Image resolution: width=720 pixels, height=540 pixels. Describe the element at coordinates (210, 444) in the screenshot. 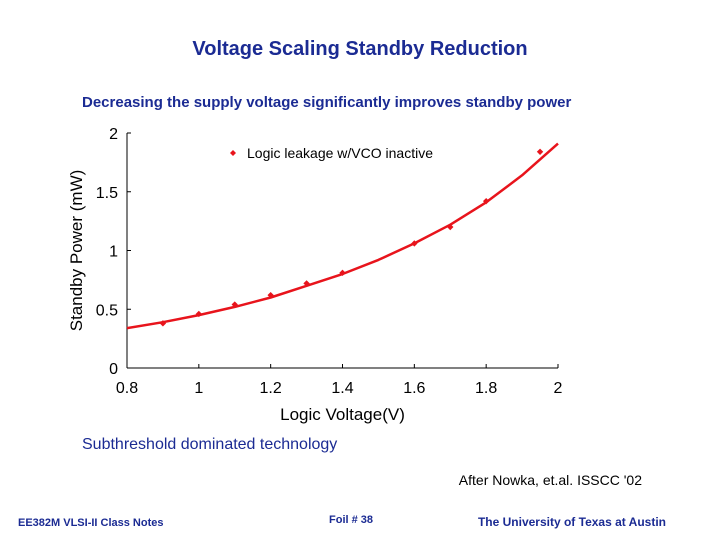

I see `chart-caption: Subthreshold dominated technology` at that location.